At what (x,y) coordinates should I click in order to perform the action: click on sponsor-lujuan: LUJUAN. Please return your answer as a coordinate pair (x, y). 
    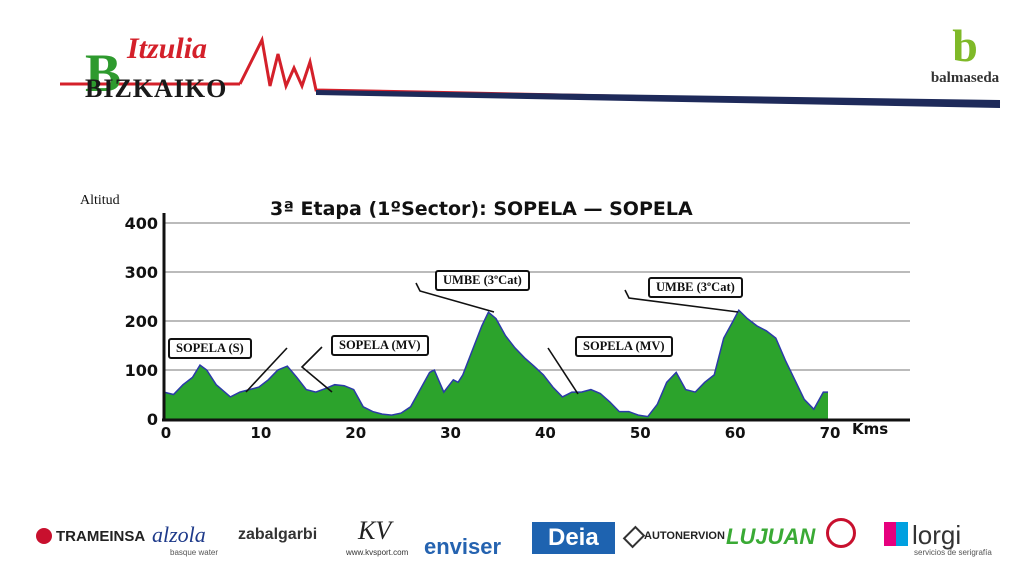
    Looking at the image, I should click on (771, 536).